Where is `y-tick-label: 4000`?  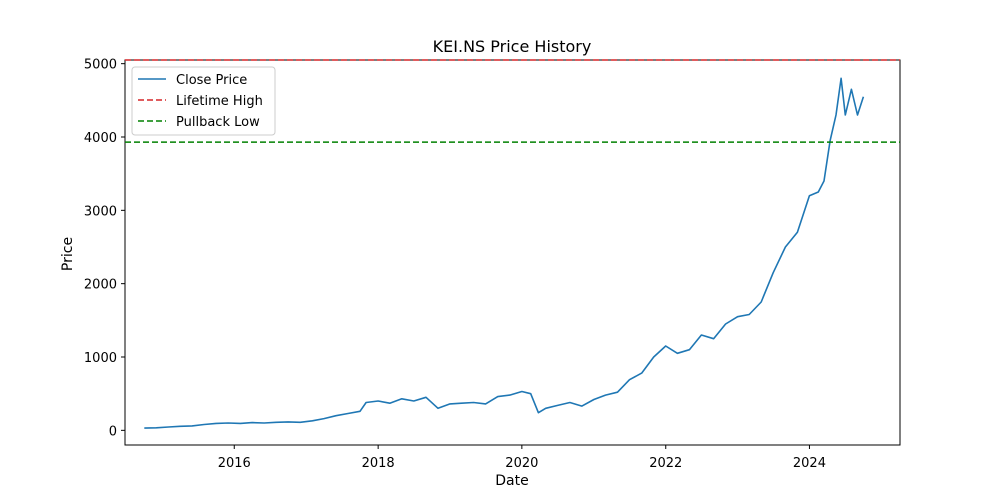
y-tick-label: 4000 is located at coordinates (100, 138).